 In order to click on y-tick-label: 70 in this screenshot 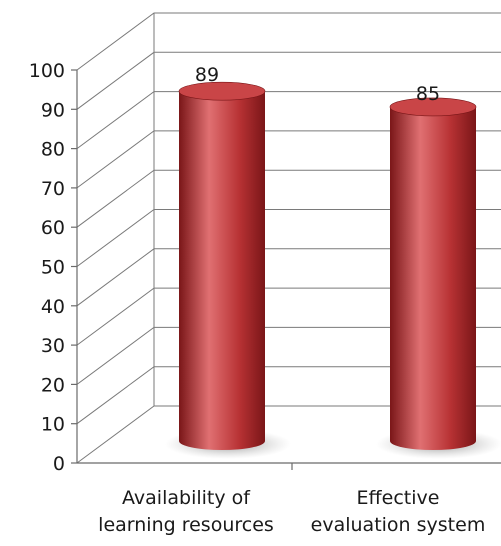, I will do `click(53, 189)`.